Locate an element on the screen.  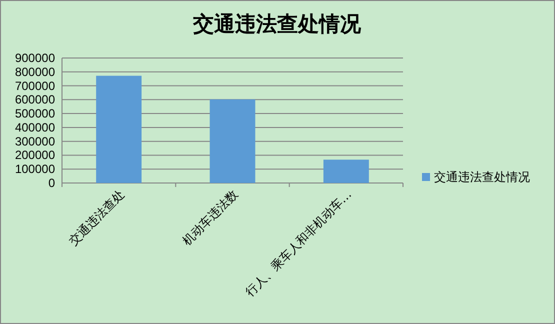
y-tick-label: 400000 is located at coordinates (35, 127).